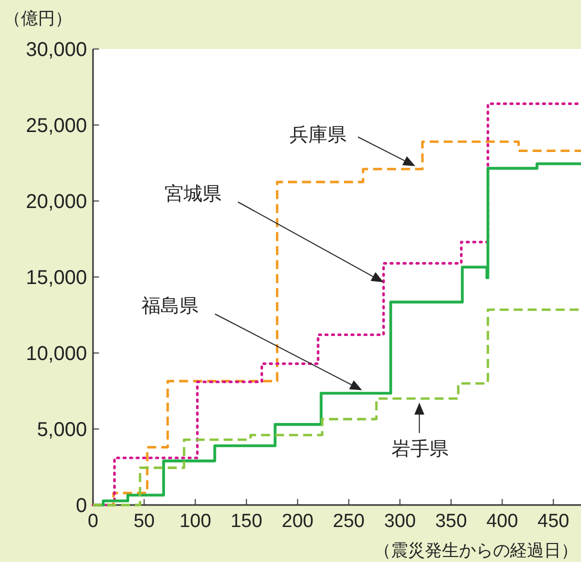 This screenshot has width=581, height=562. Describe the element at coordinates (298, 521) in the screenshot. I see `x-tick-label: 200` at that location.